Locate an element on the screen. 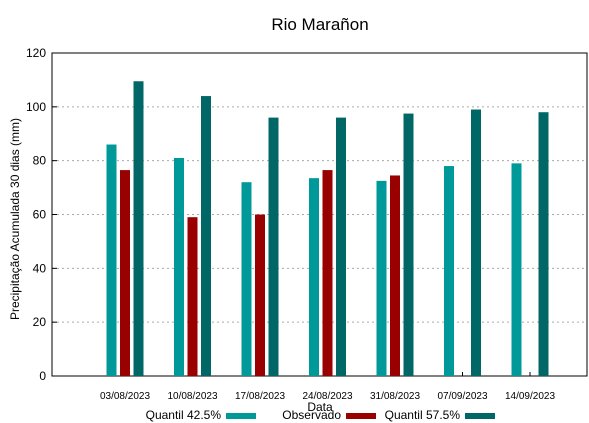 Image resolution: width=589 pixels, height=423 pixels. legend: Quantil 42.5% Observado Quantil 57.5% is located at coordinates (320, 415).